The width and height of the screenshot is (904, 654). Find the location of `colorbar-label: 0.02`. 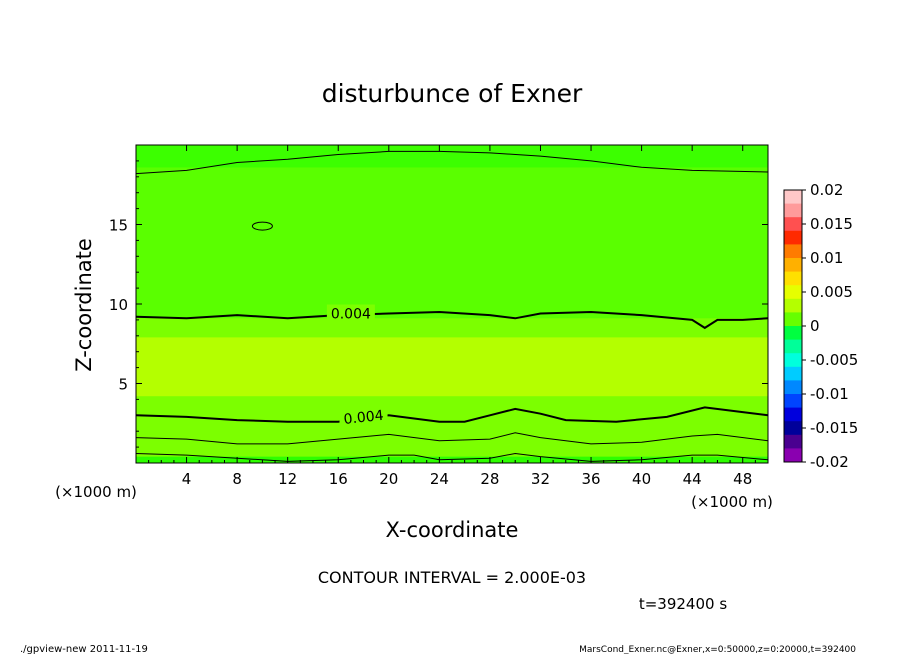

colorbar-label: 0.02 is located at coordinates (826, 190).